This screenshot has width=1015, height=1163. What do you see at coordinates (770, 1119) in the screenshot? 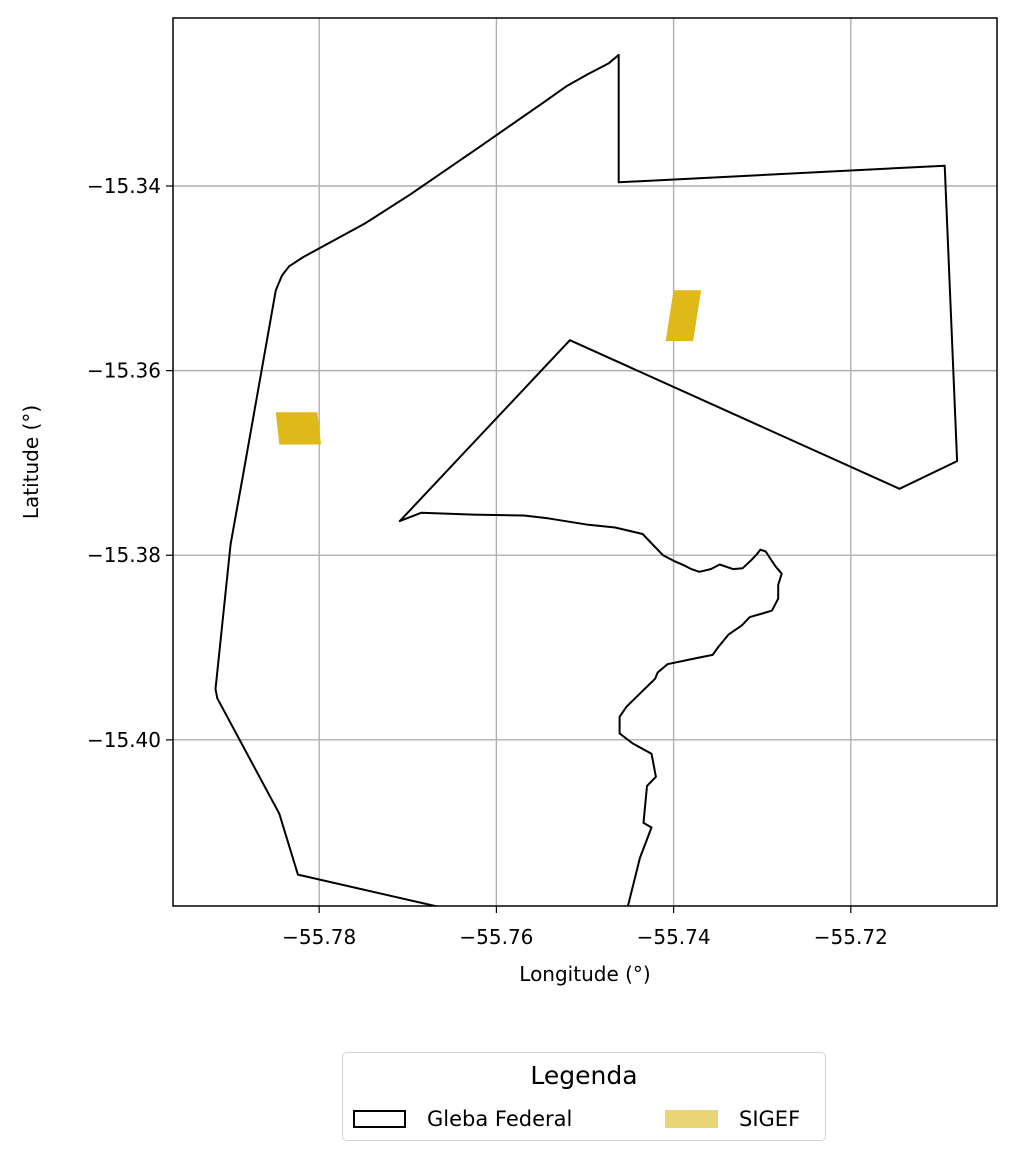
I see `legend-label-sigef: SIGEF` at bounding box center [770, 1119].